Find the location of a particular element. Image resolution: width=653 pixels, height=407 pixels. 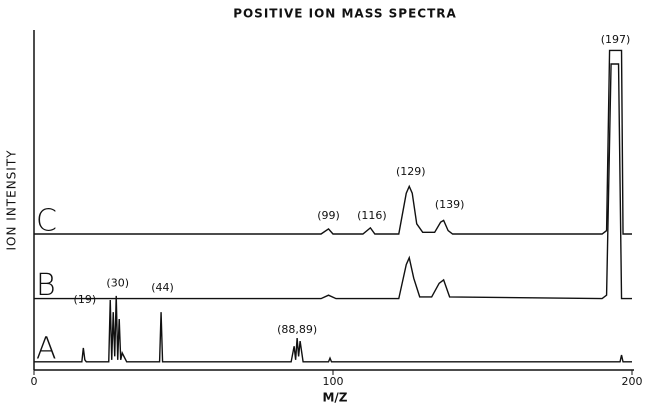

x-tick-label: 200 is located at coordinates (632, 381).